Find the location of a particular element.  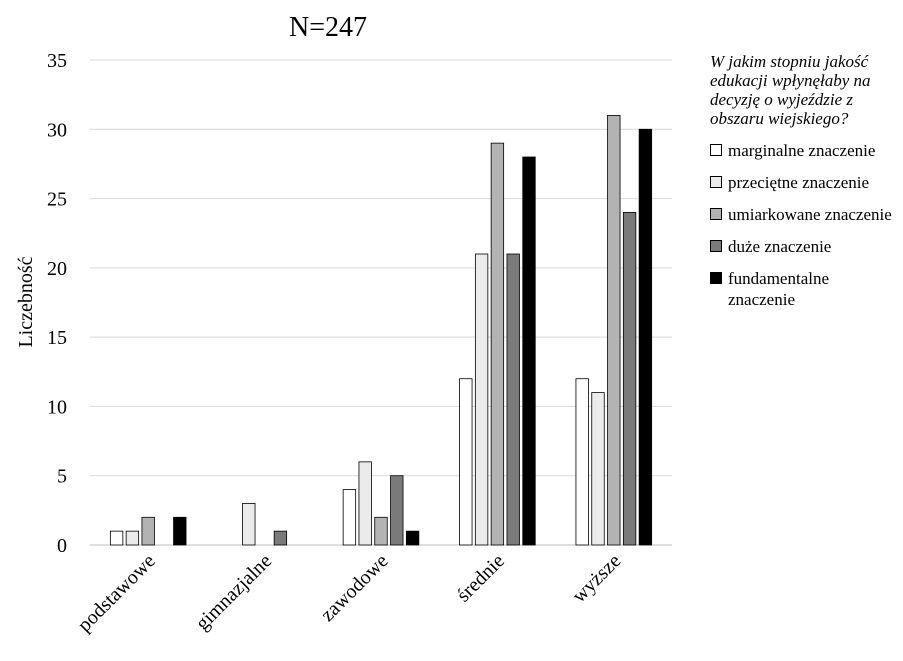

chart-title: N=247 is located at coordinates (328, 27).